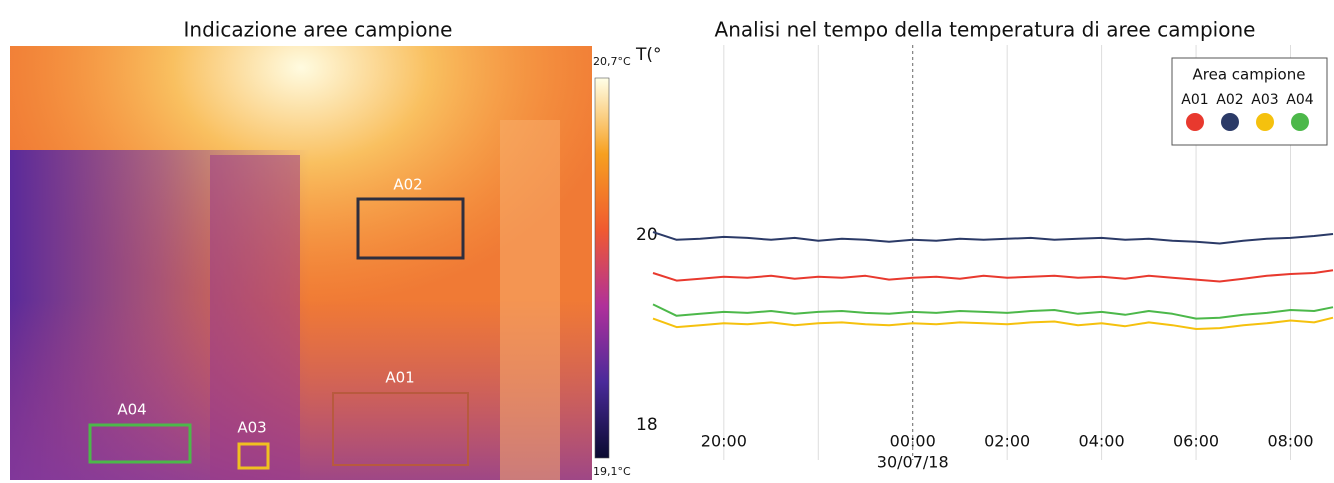 The image size is (1334, 483). What do you see at coordinates (913, 441) in the screenshot?
I see `x-tick-label: 00:00` at bounding box center [913, 441].